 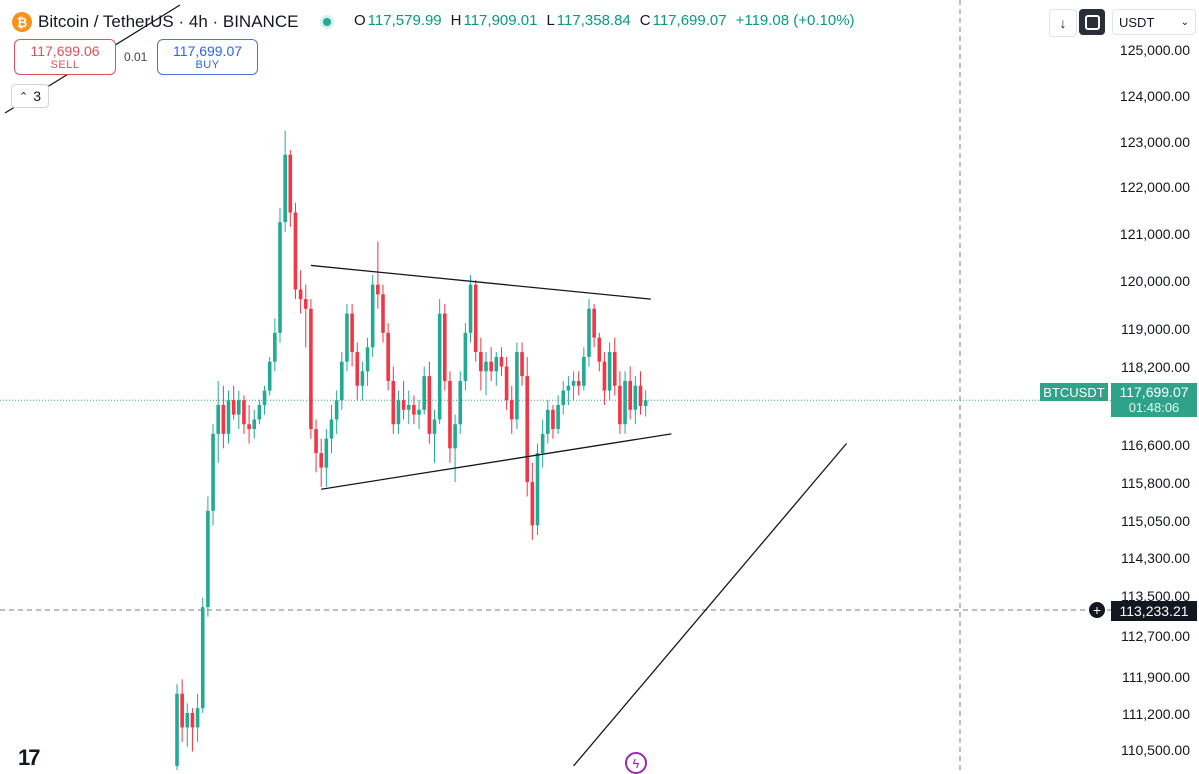 What do you see at coordinates (1154, 187) in the screenshot?
I see `price-scale-label: 122,000.00` at bounding box center [1154, 187].